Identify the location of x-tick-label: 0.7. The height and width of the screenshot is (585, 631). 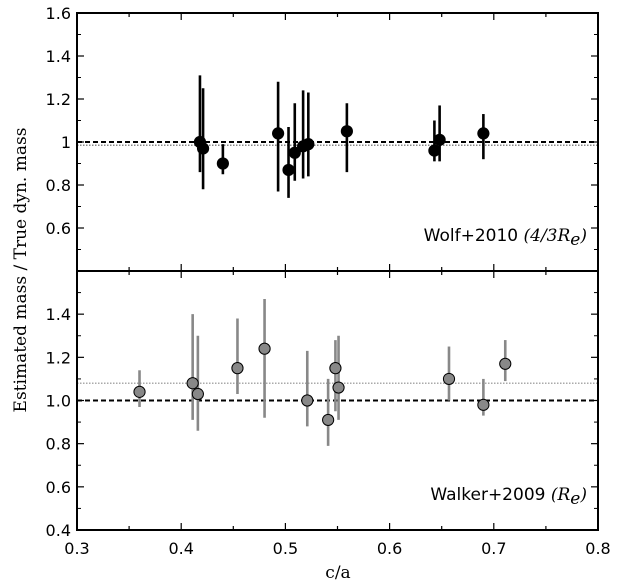
(493, 548).